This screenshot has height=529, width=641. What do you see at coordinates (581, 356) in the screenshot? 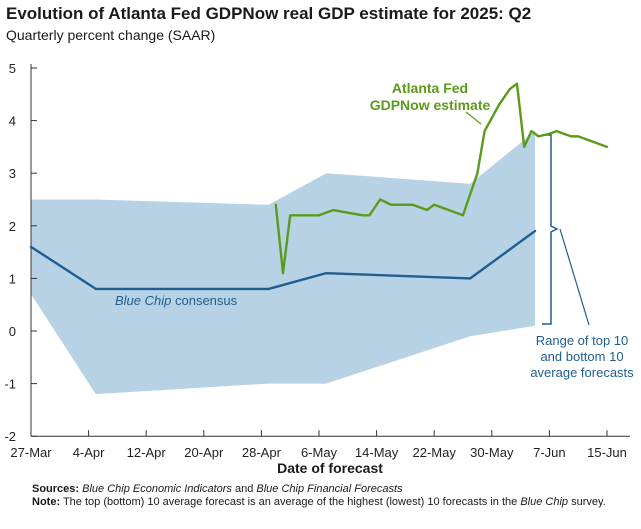
I see `range-annotation-line2: and bottom 10` at bounding box center [581, 356].